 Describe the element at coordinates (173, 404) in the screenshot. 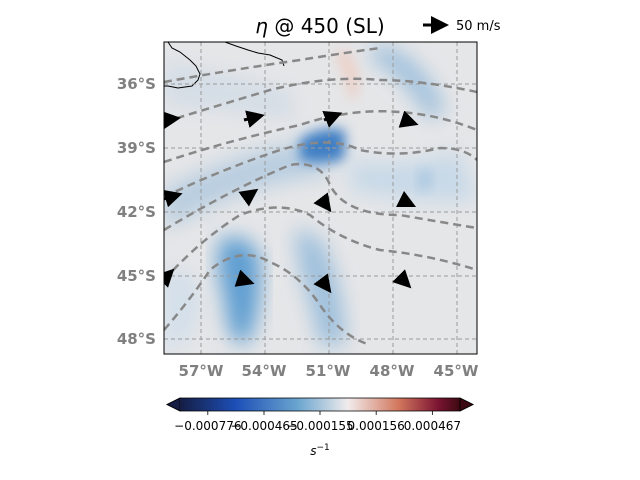

I see `colorbar-extend-min` at that location.